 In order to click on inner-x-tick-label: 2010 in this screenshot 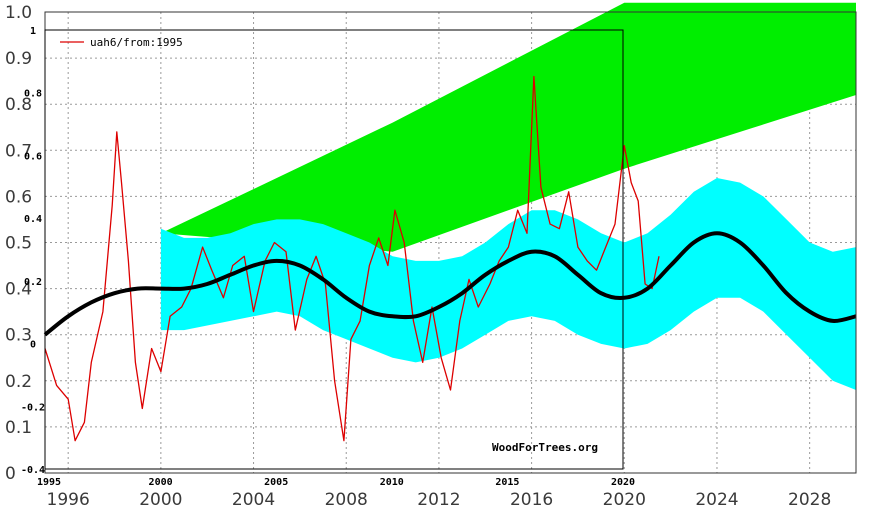, I will do `click(392, 482)`.